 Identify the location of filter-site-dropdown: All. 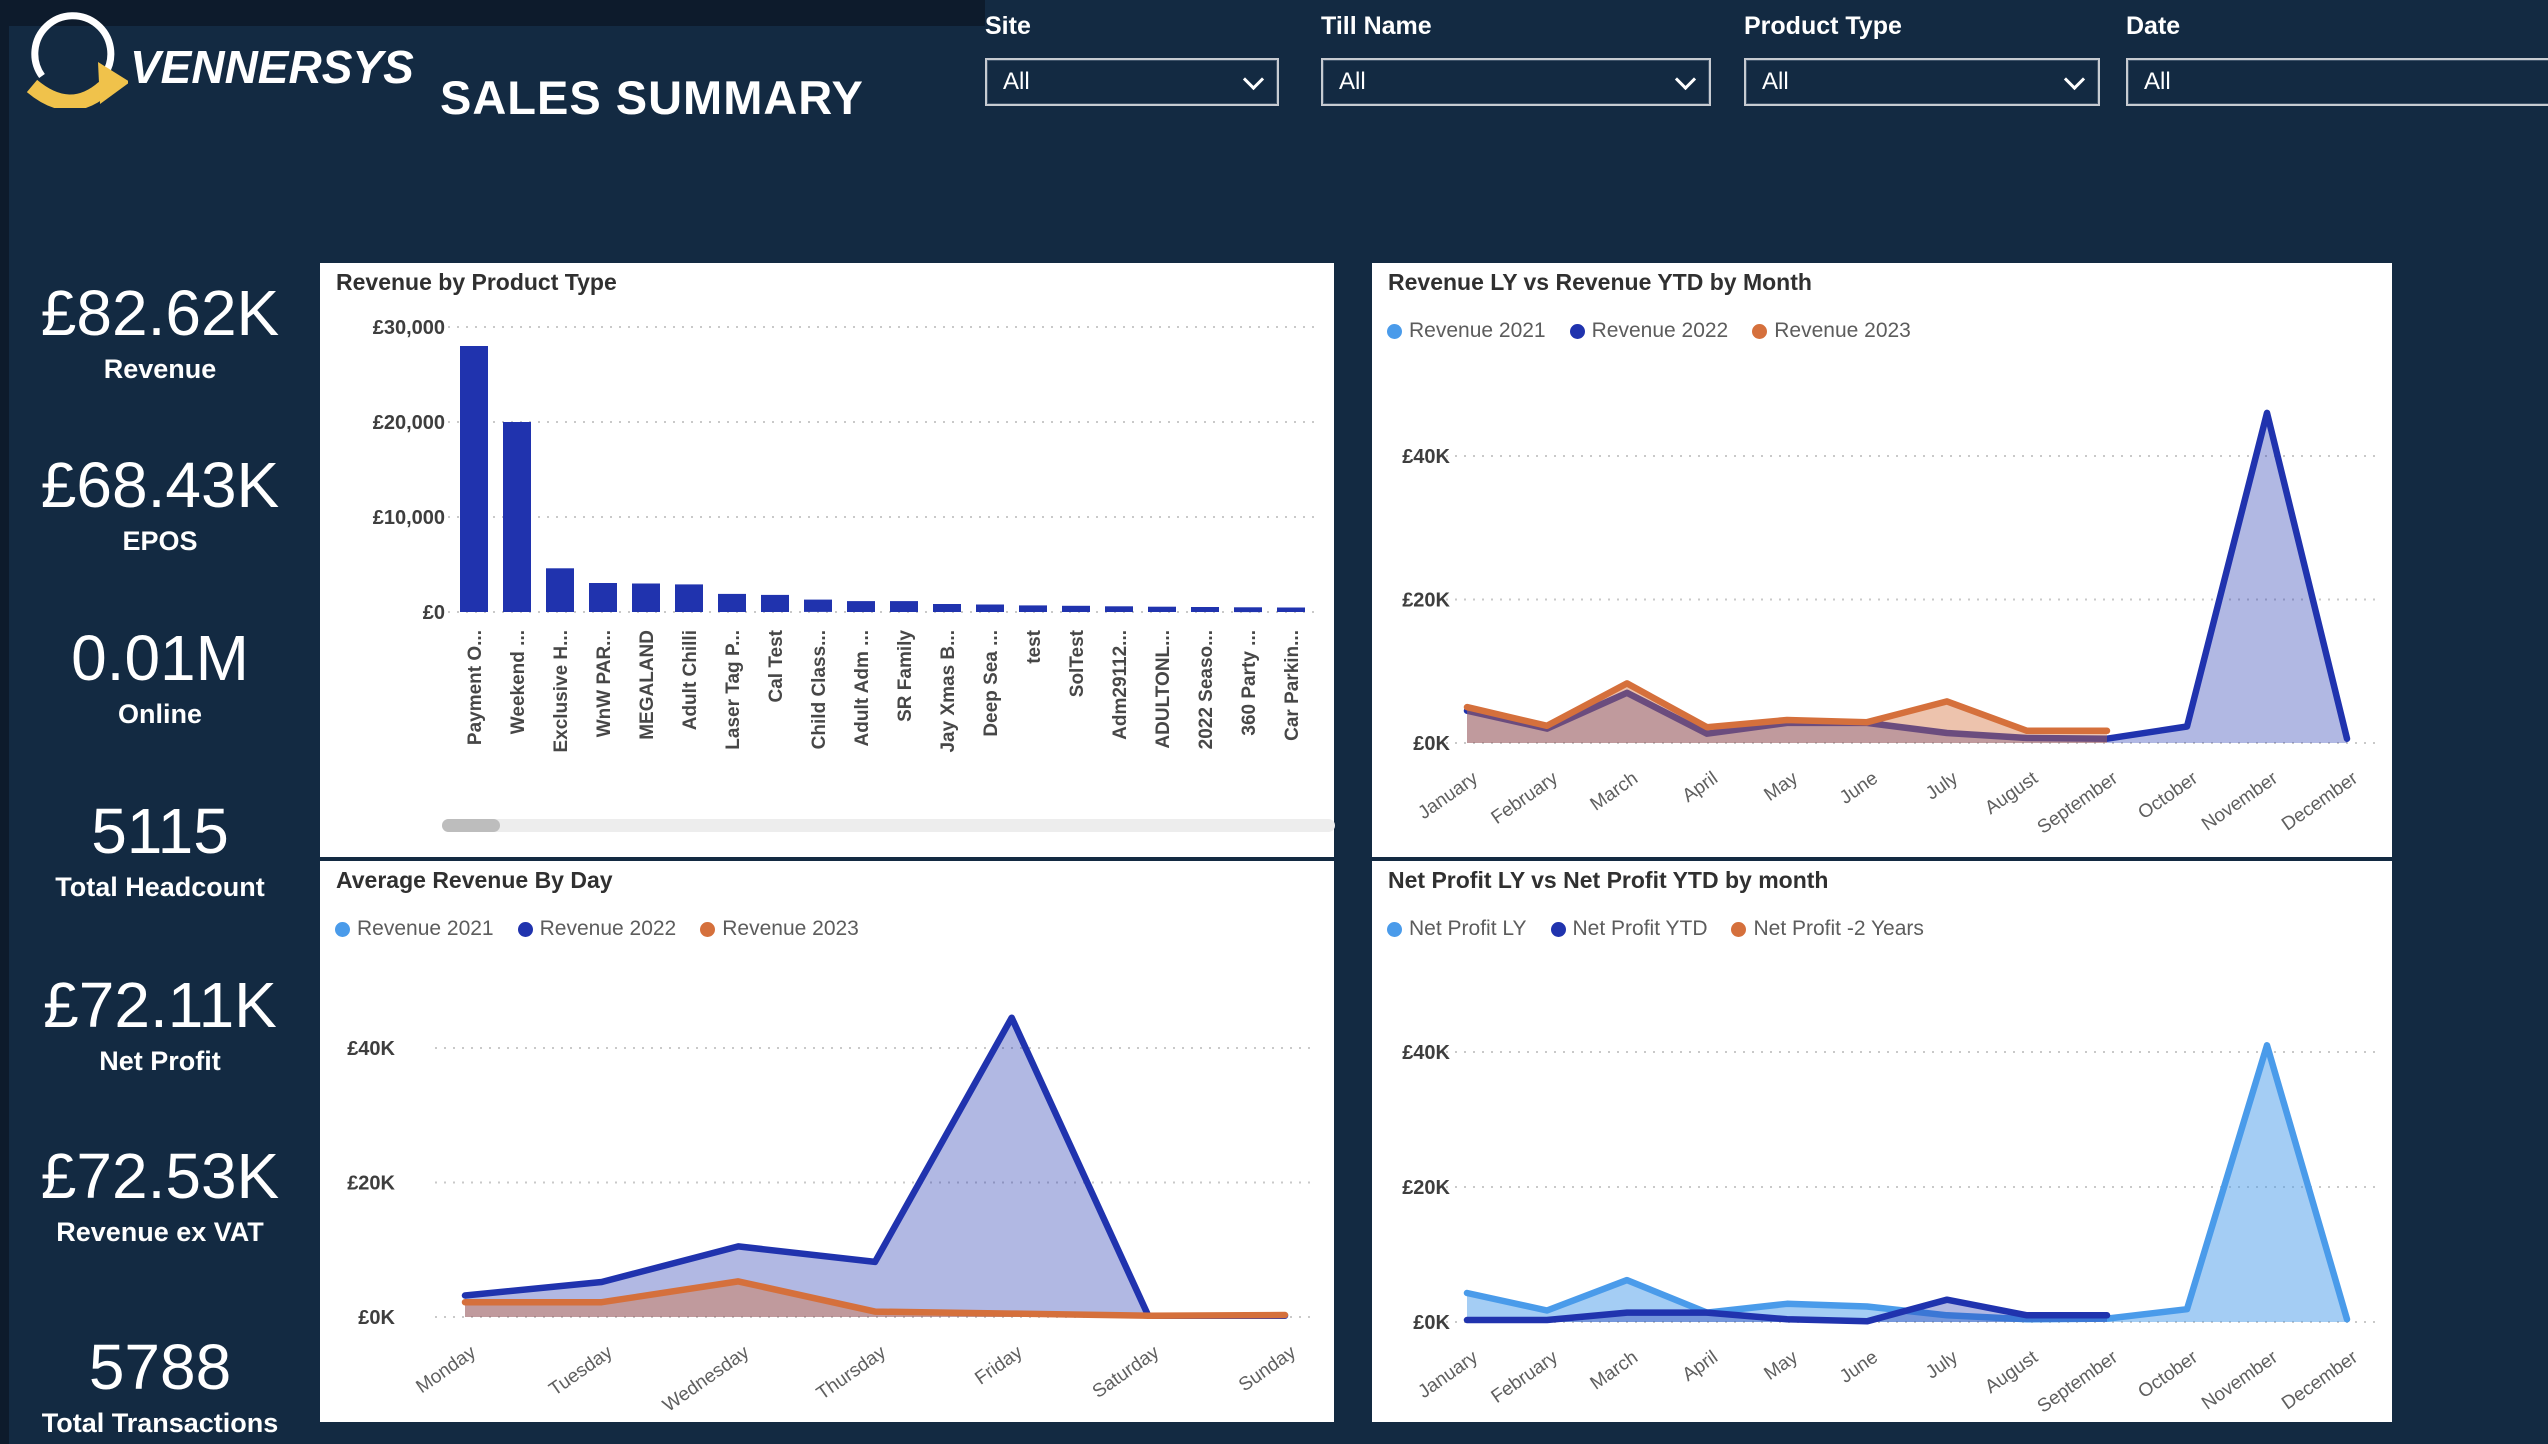
(1132, 82).